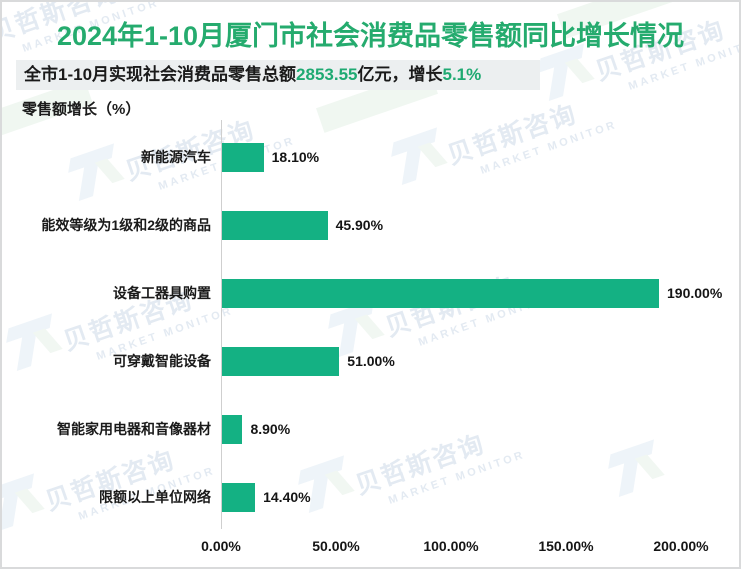 The width and height of the screenshot is (741, 569). Describe the element at coordinates (155, 497) in the screenshot. I see `category-label: 限额以上单位网络` at that location.